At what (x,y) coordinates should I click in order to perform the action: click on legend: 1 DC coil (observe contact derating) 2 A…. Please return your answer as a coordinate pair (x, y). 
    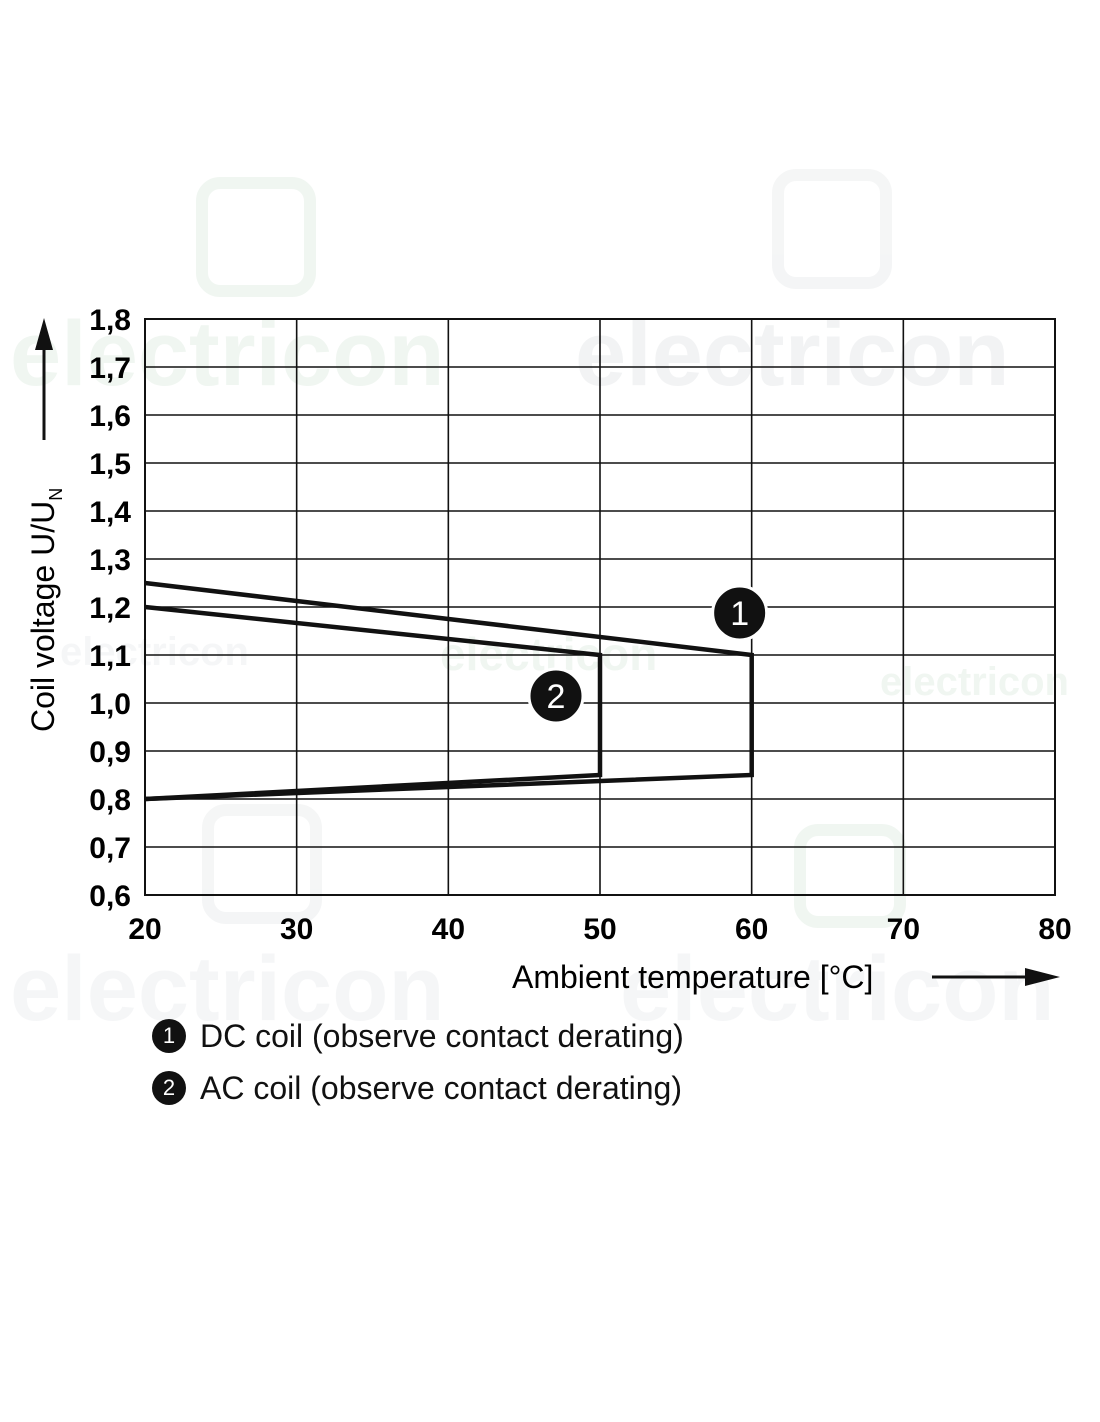
    Looking at the image, I should click on (417, 1062).